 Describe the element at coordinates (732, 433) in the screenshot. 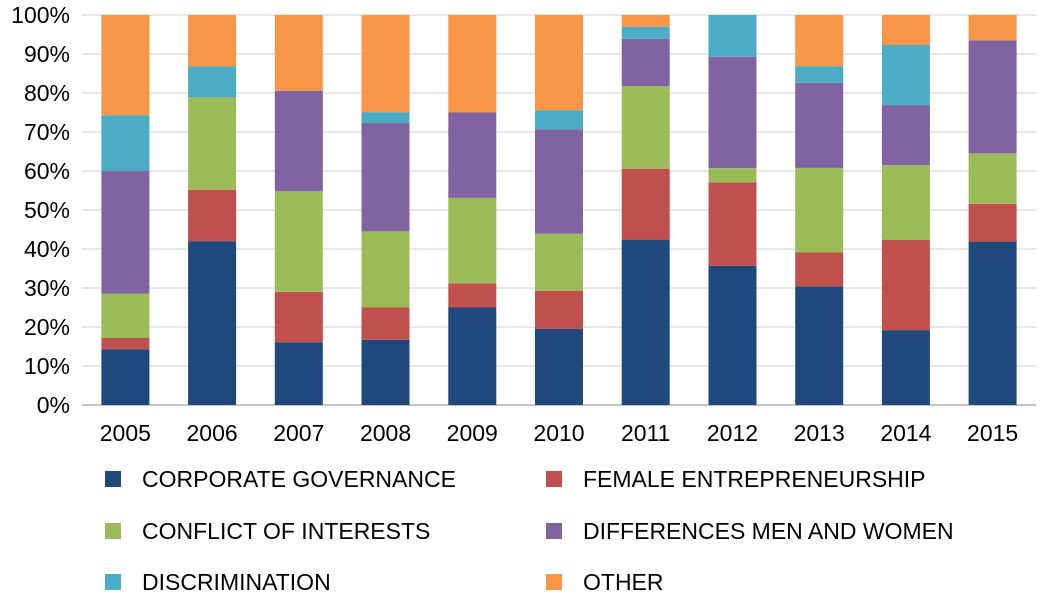

I see `x-tick-label: 2012` at that location.